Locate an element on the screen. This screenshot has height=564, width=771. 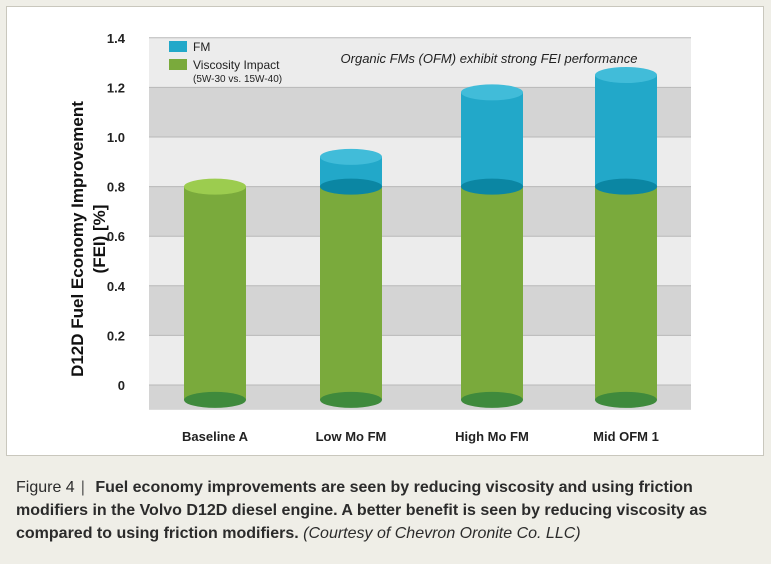
x-tick-label: High Mo FM is located at coordinates (492, 436).